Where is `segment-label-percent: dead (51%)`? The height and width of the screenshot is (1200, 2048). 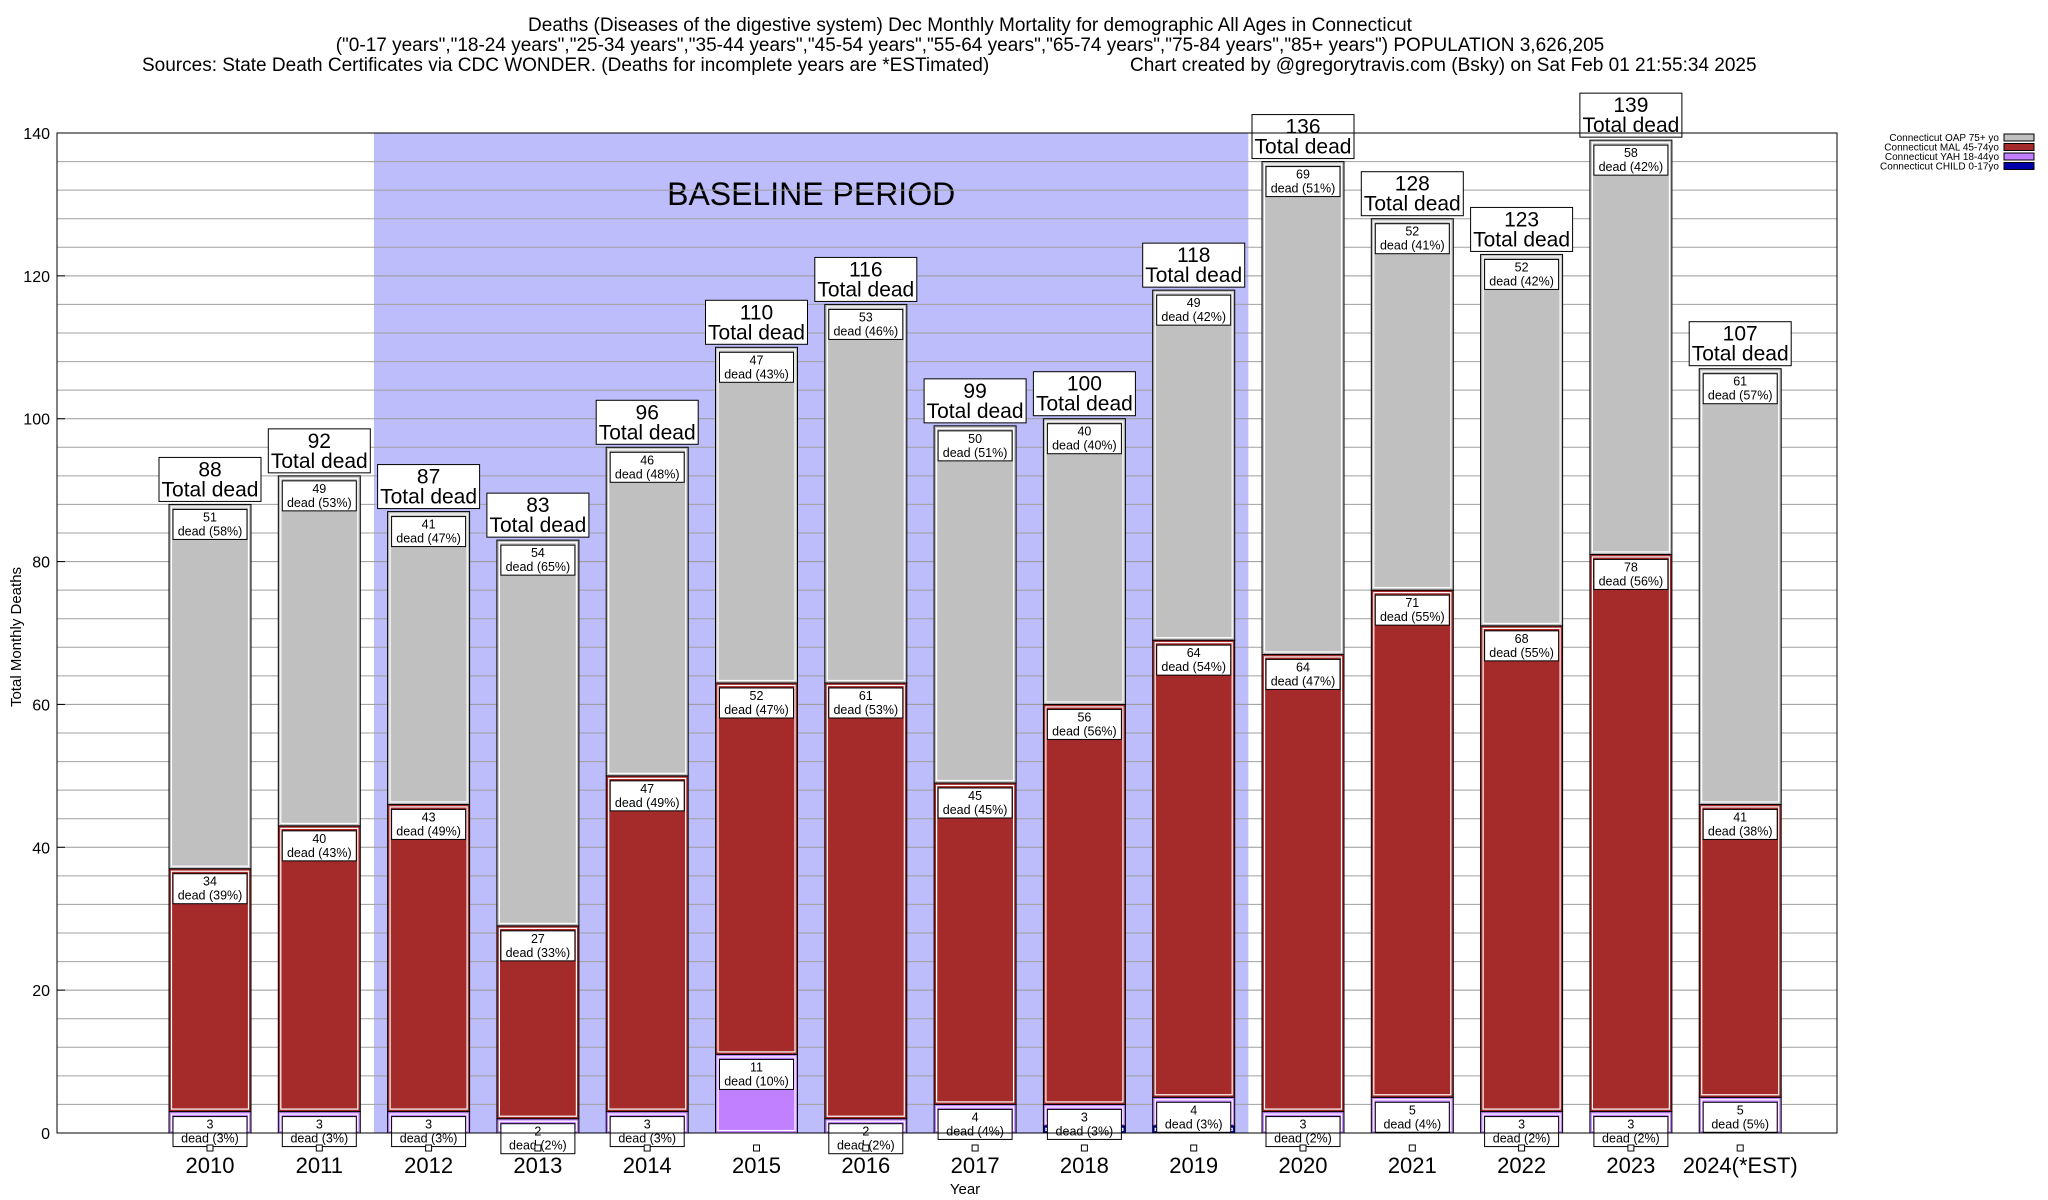 segment-label-percent: dead (51%) is located at coordinates (975, 453).